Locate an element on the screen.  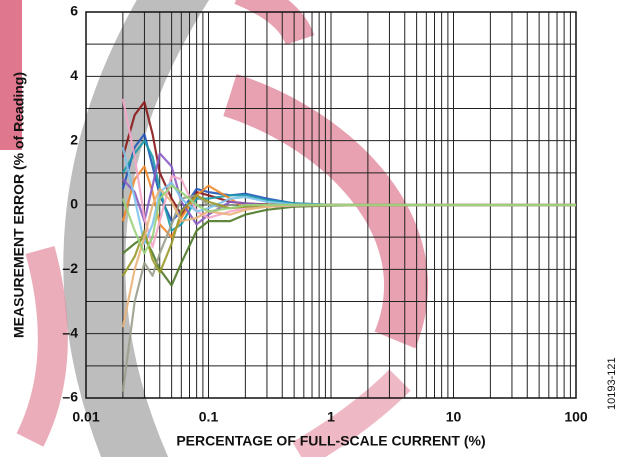
y-axis-title: MEASUREMENT ERROR (% of Reading) is located at coordinates (19, 205).